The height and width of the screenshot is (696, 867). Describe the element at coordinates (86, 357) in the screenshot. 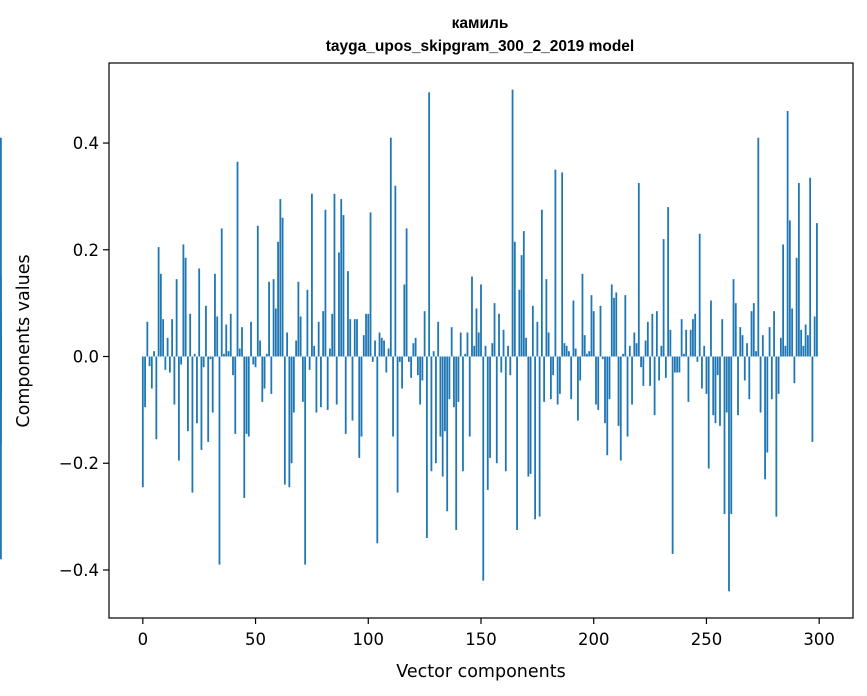

I see `y-tick-label: 0.0` at that location.